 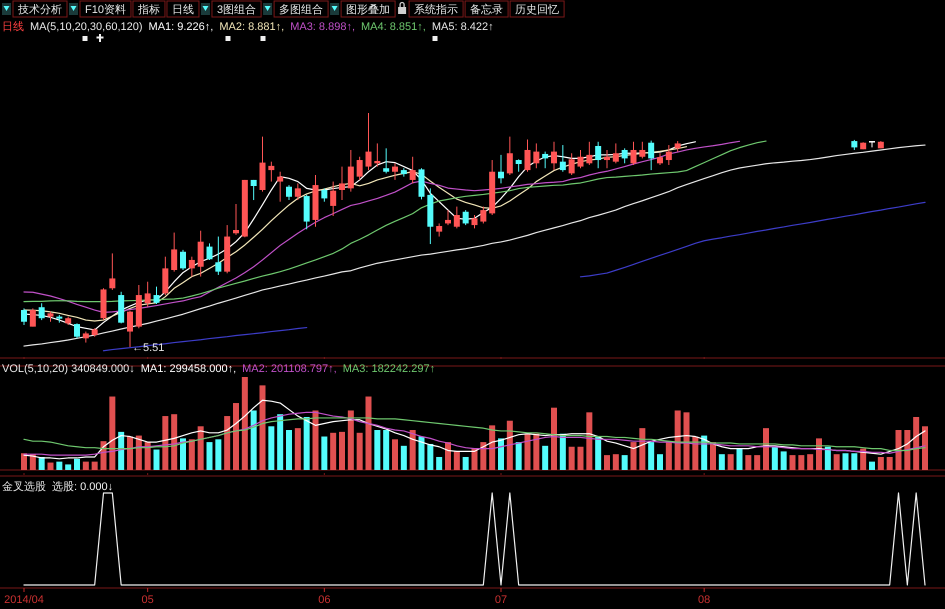 What do you see at coordinates (436, 9) in the screenshot?
I see `text: 系统指示` at bounding box center [436, 9].